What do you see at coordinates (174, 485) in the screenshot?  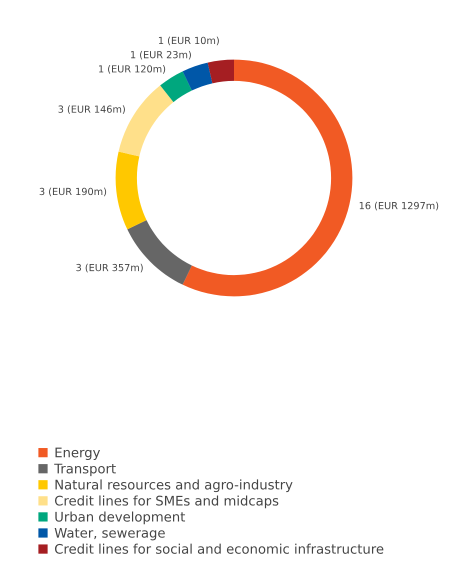 I see `legend-label: Natural resources and agro-industry` at bounding box center [174, 485].